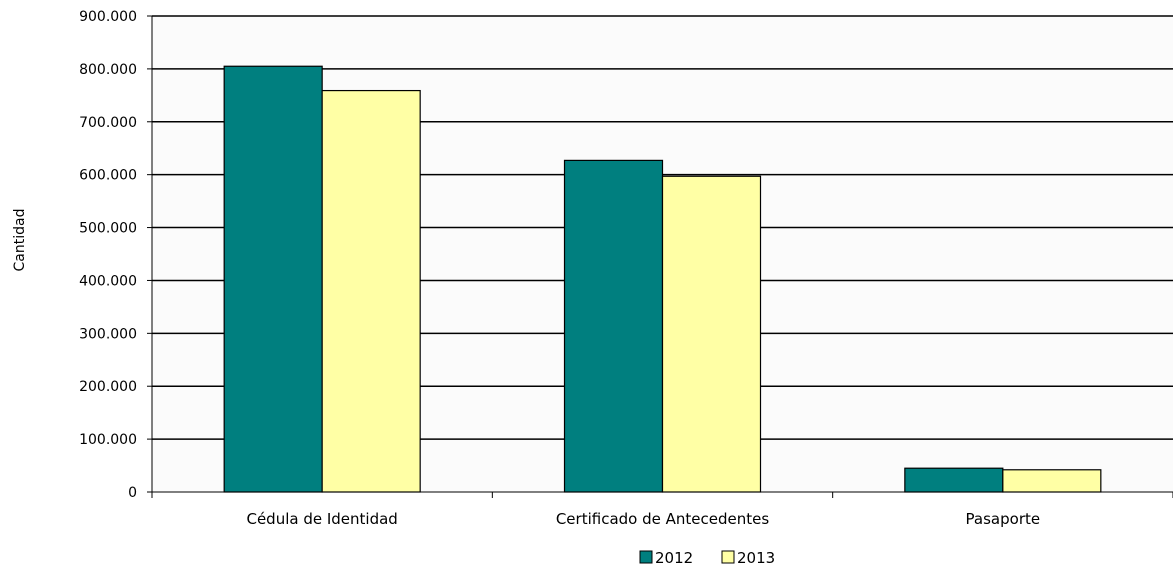 The width and height of the screenshot is (1173, 571). What do you see at coordinates (108, 176) in the screenshot?
I see `y-tick-label: 600.000` at bounding box center [108, 176].